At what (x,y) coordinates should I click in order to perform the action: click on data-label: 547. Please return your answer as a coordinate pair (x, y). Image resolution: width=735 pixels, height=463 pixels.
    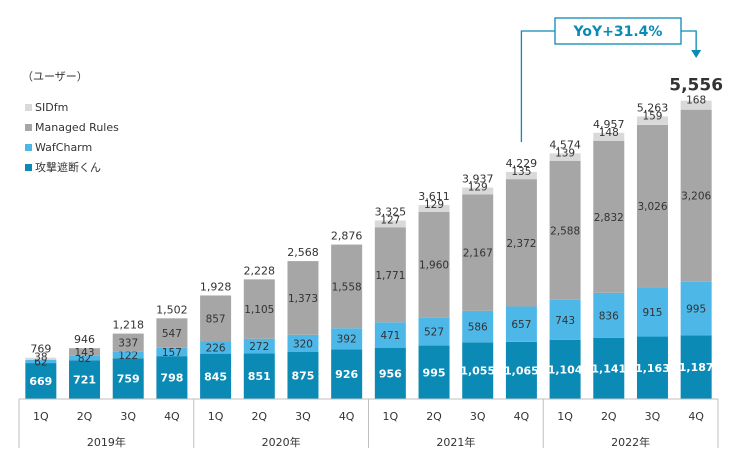
    Looking at the image, I should click on (172, 334).